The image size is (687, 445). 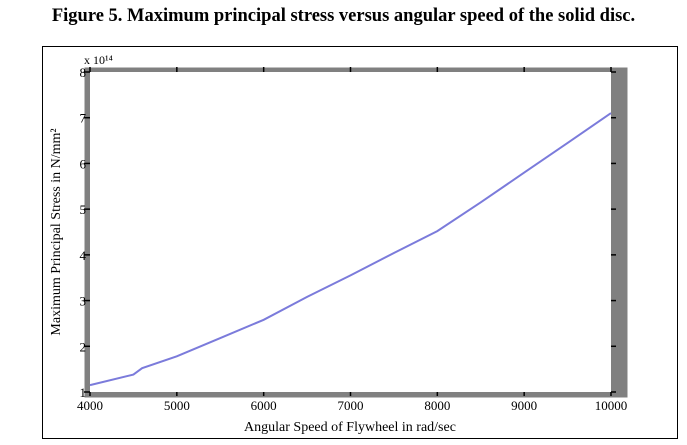 What do you see at coordinates (83, 346) in the screenshot?
I see `y-tick-label: 2` at bounding box center [83, 346].